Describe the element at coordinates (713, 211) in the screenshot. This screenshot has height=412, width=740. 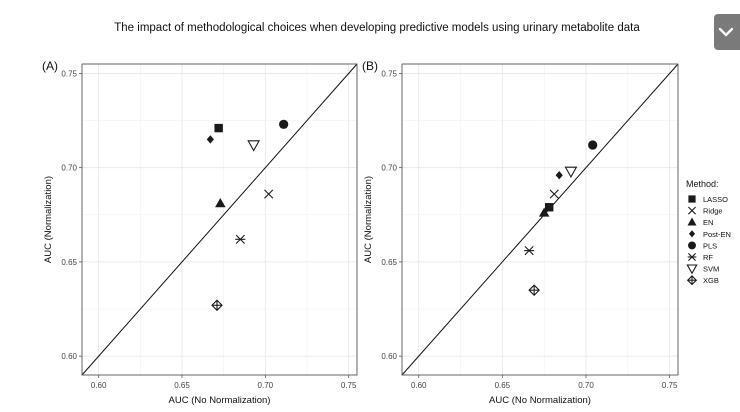
I see `legend-label: Ridge` at that location.